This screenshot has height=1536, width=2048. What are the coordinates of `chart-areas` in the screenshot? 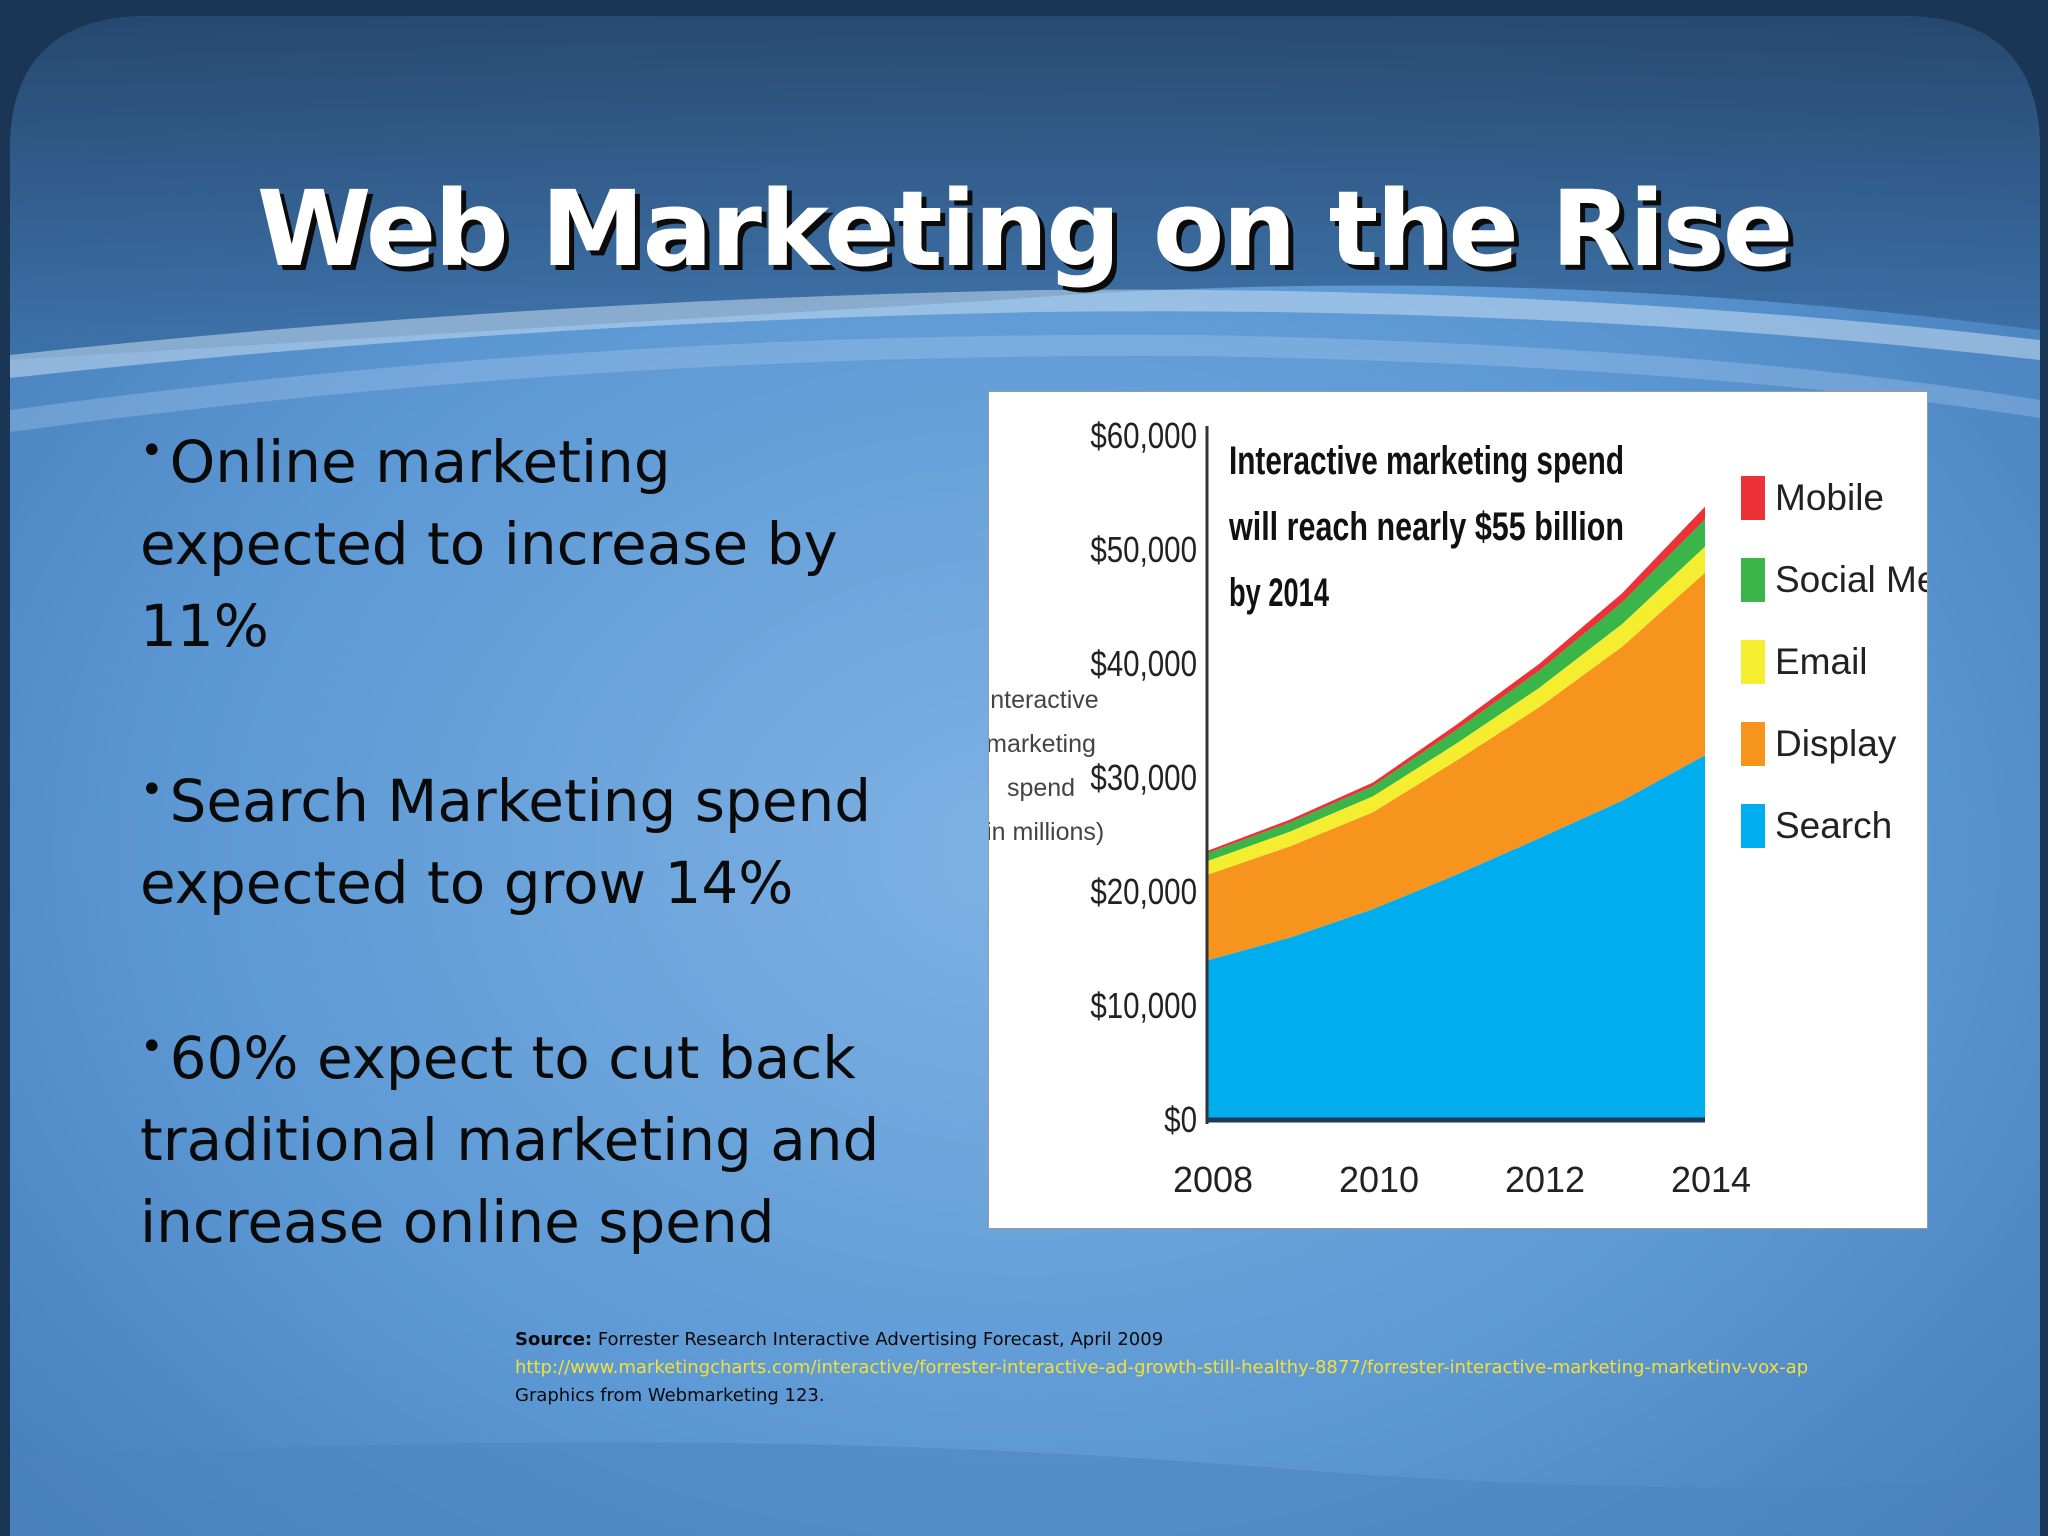 It's located at (1456, 813).